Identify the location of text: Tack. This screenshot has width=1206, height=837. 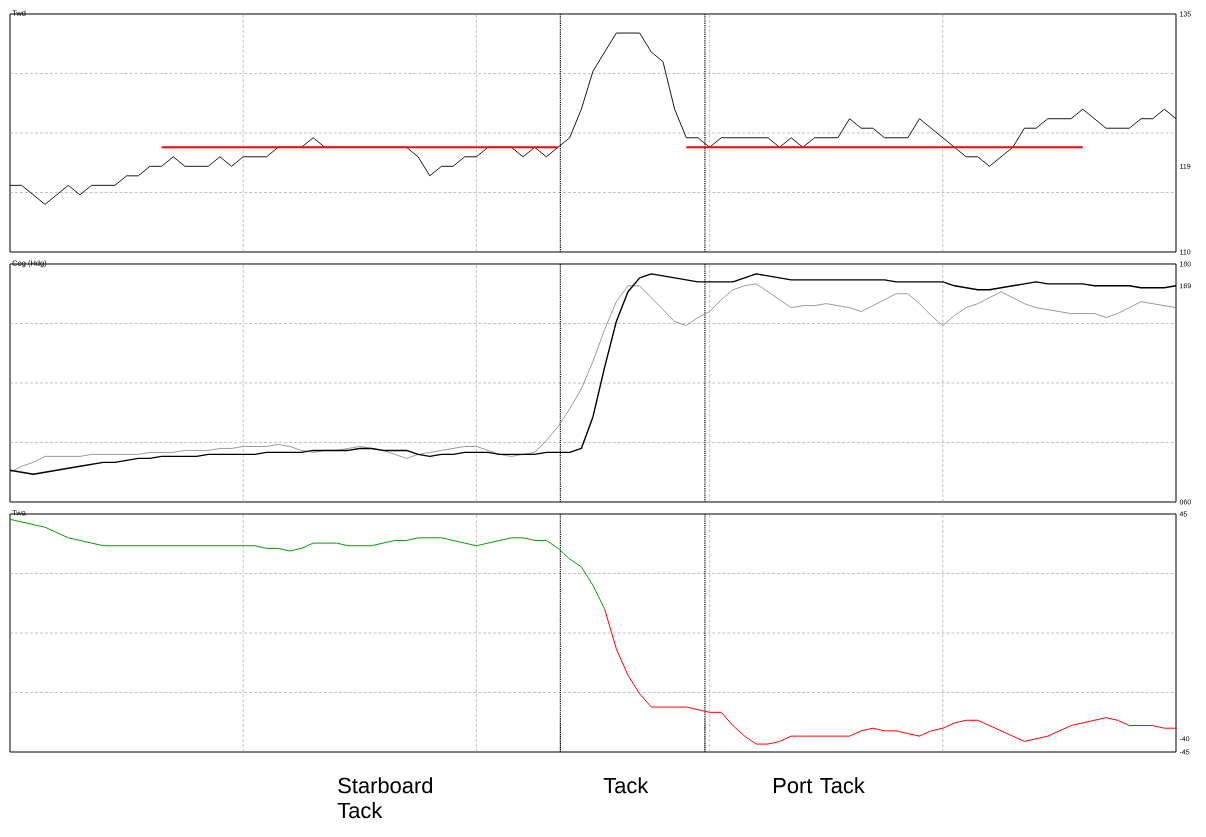
(626, 785).